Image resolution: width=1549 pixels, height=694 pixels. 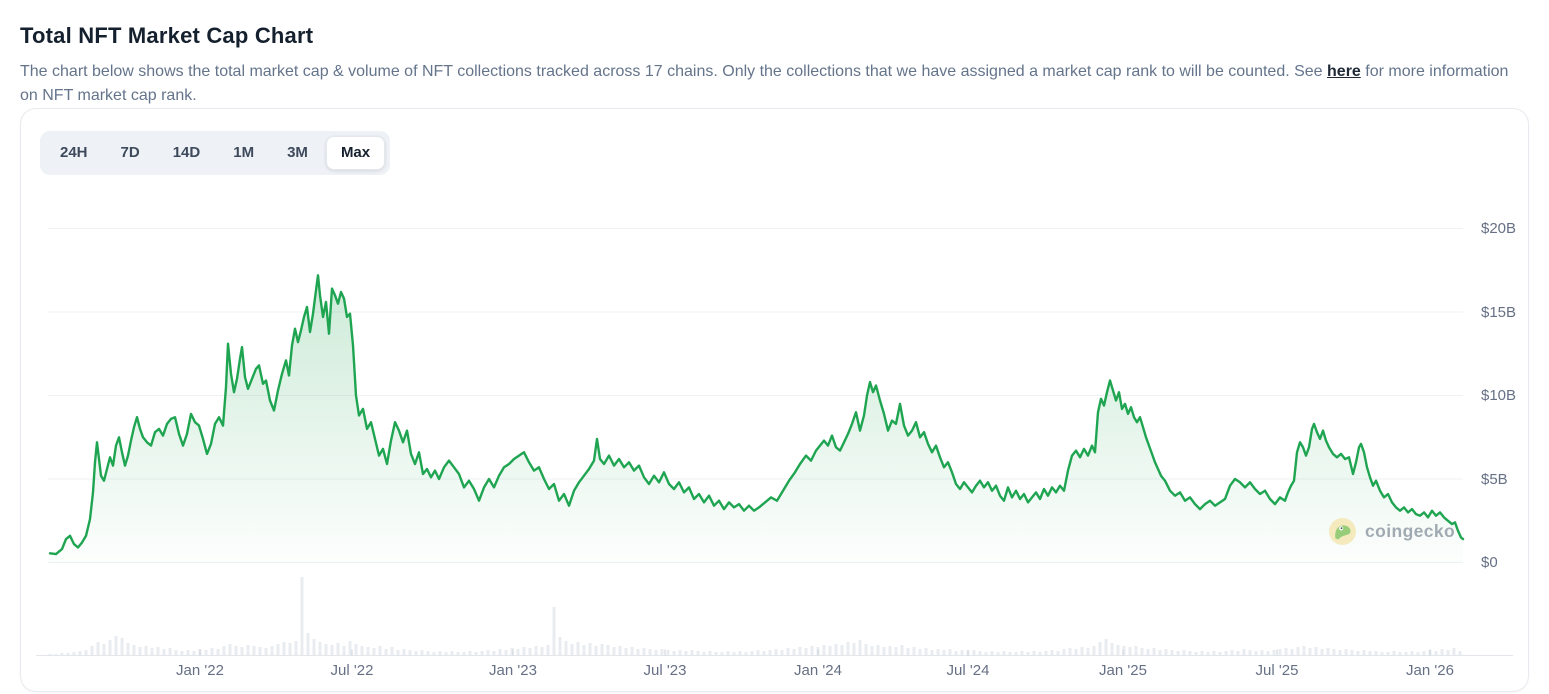 I want to click on x-axis-label-jul22: Jul '22, so click(x=352, y=670).